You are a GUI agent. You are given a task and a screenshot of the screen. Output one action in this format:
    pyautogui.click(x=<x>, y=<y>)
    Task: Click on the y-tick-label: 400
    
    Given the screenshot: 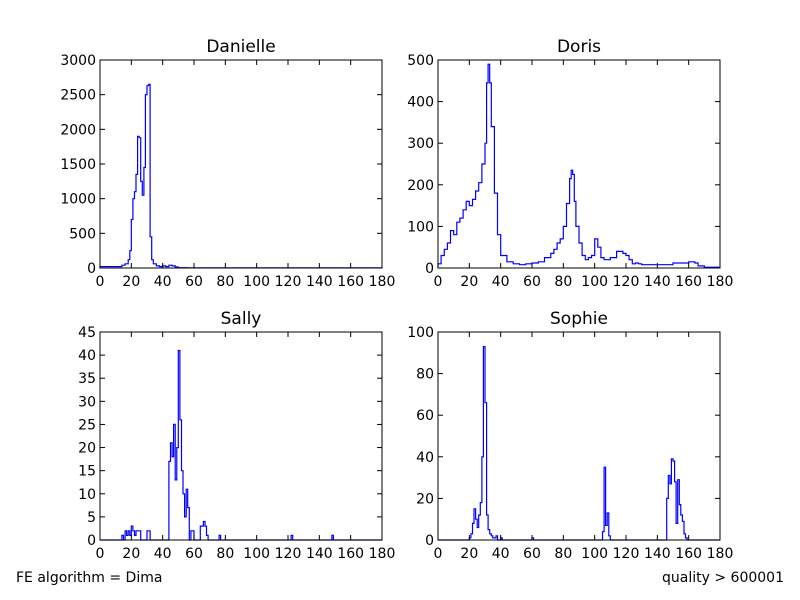 What is the action you would take?
    pyautogui.click(x=420, y=103)
    